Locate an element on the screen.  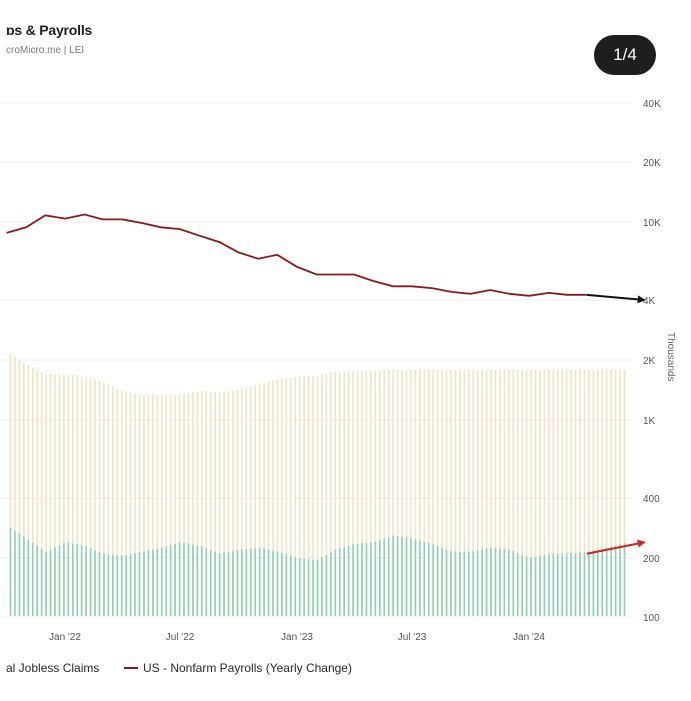
y-tick-label: 200 is located at coordinates (651, 559).